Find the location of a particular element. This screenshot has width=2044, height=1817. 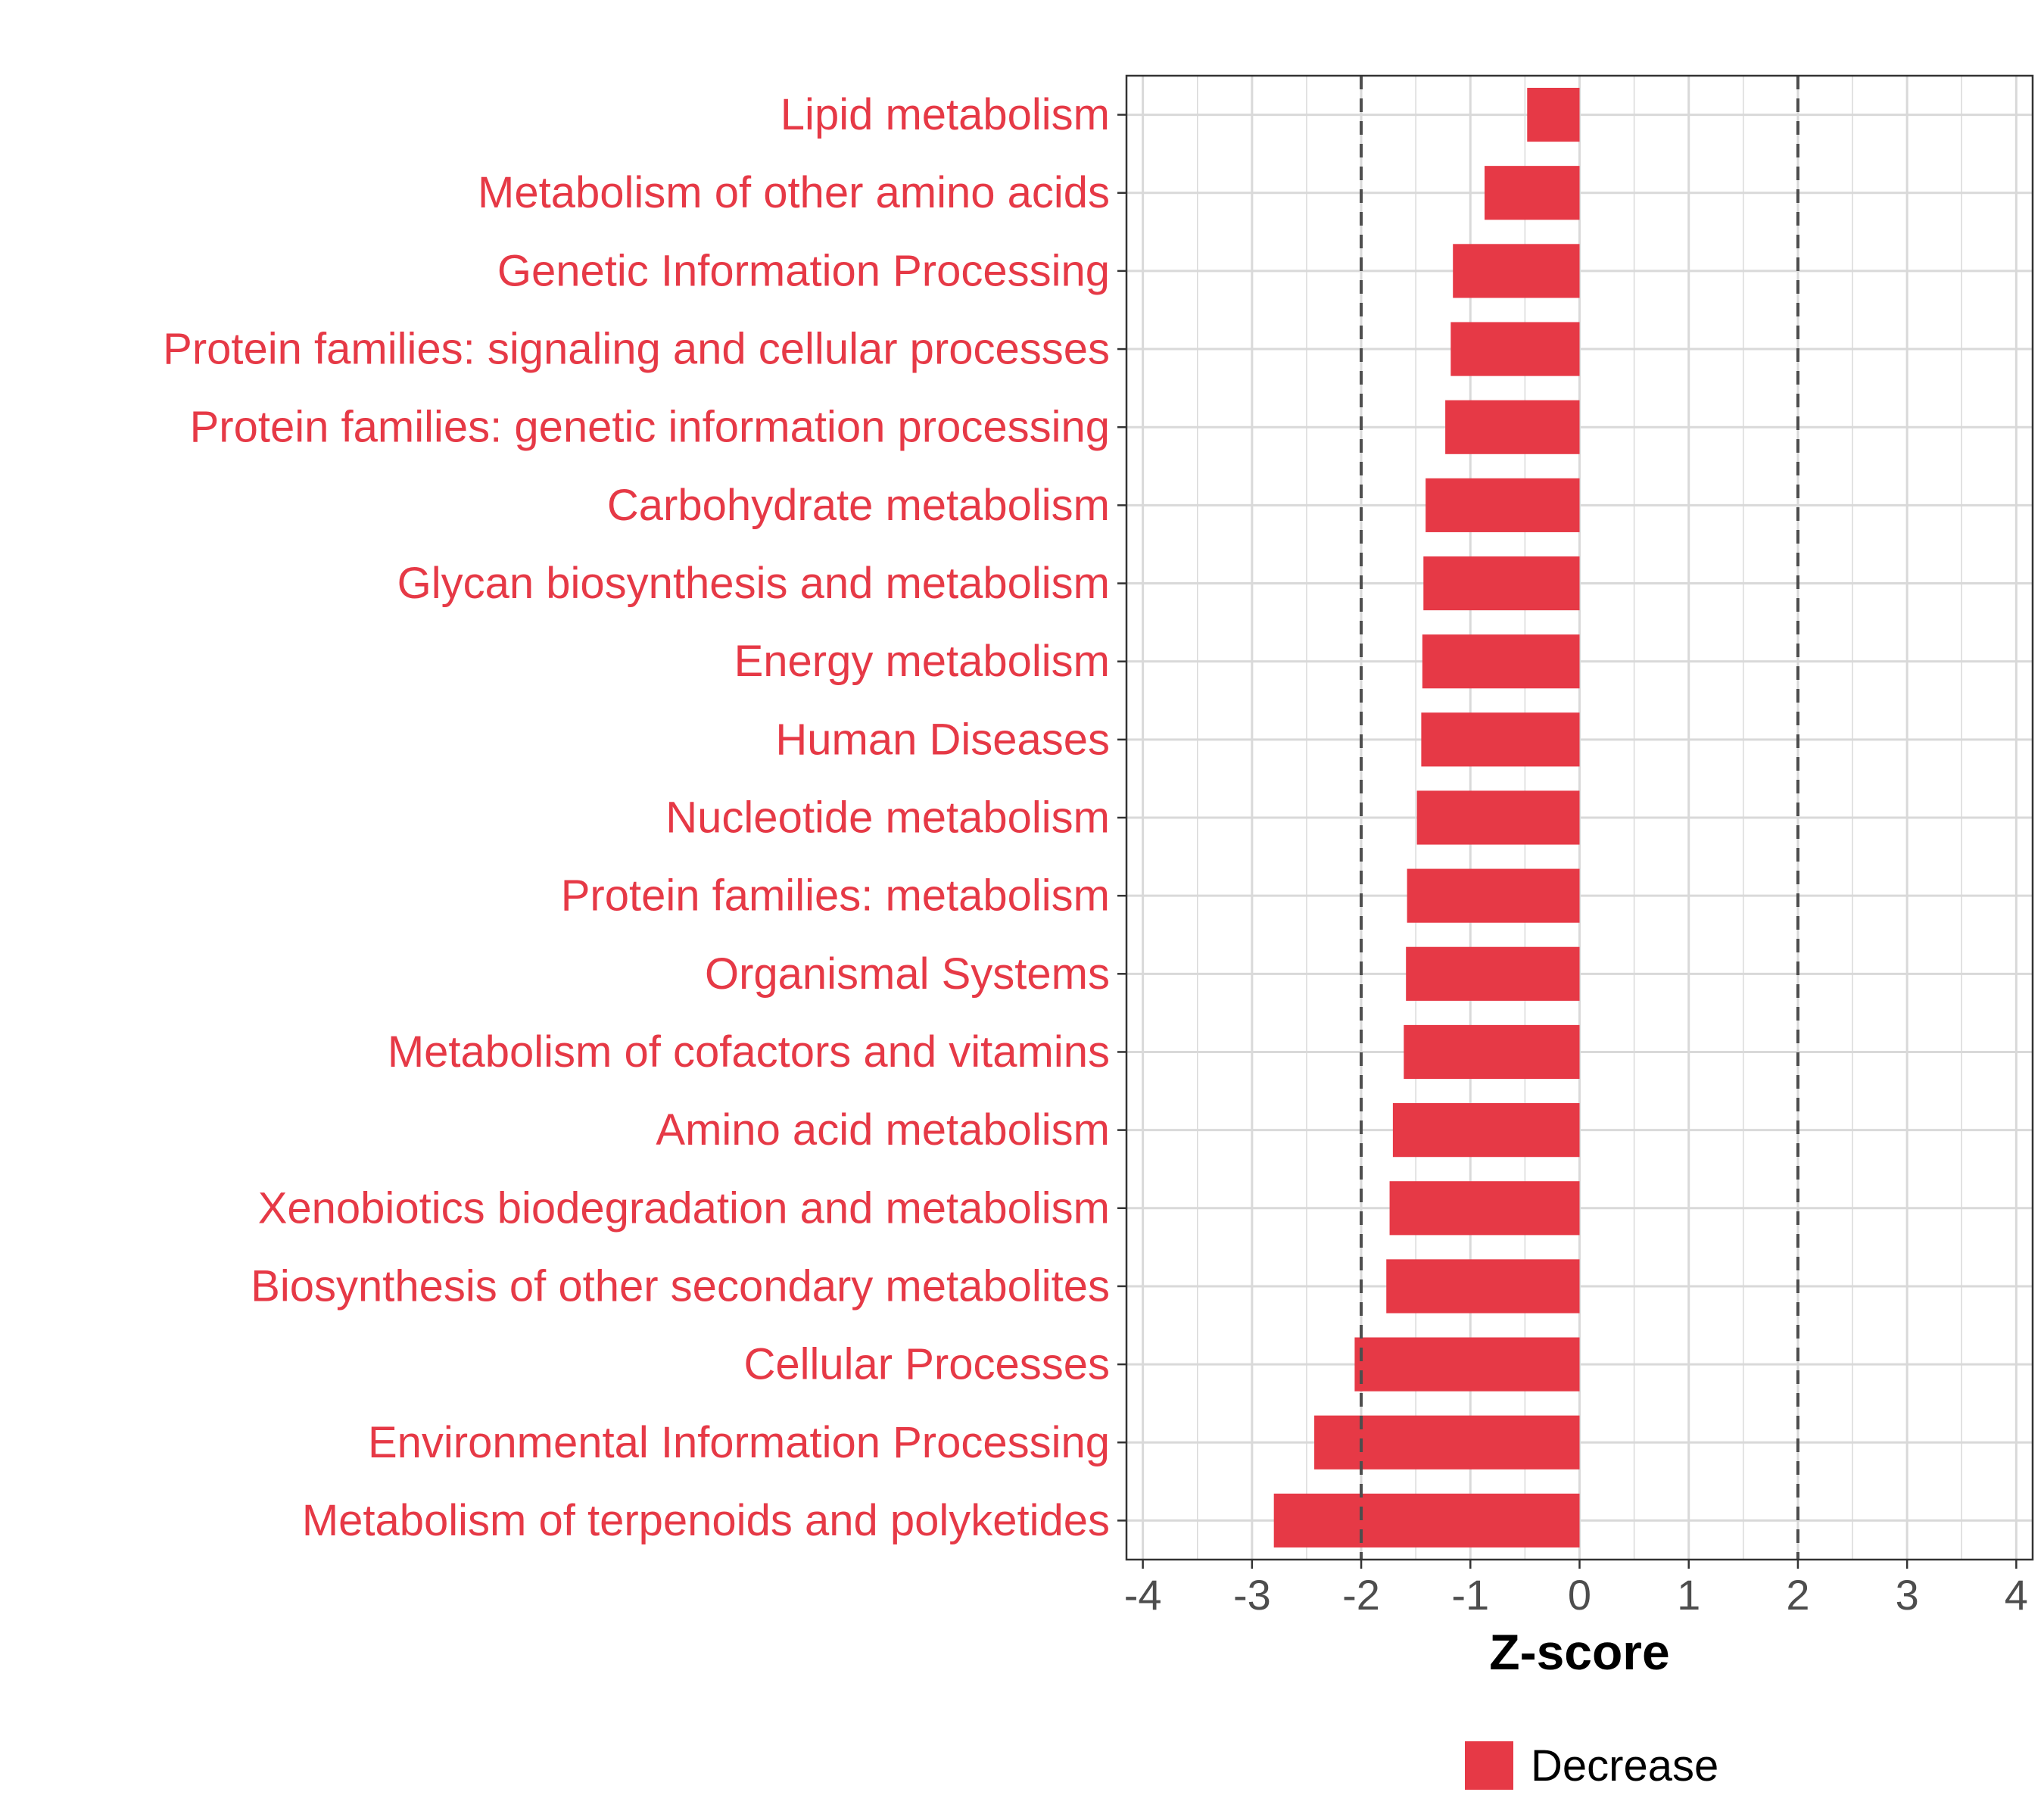

legend-label-decrease: Decrease is located at coordinates (1625, 1766).